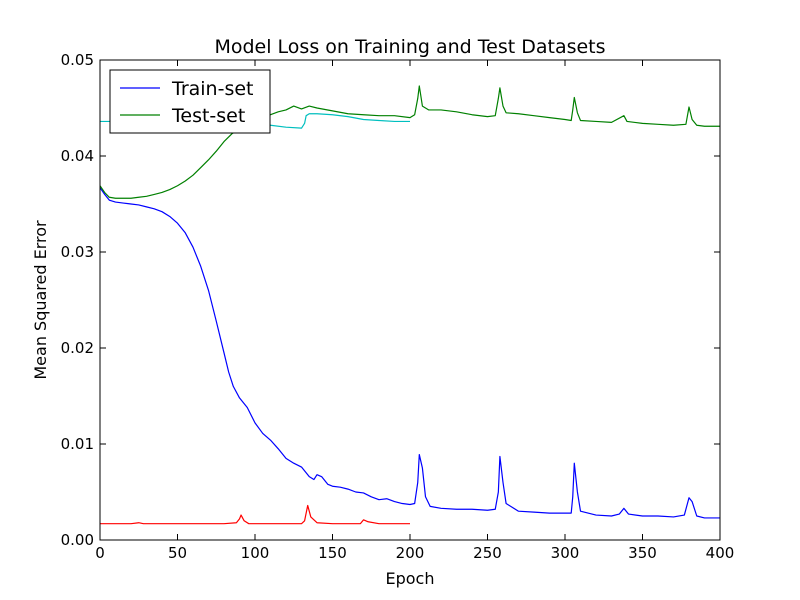 The width and height of the screenshot is (800, 600). I want to click on legend-label-test-set: Test-set, so click(208, 116).